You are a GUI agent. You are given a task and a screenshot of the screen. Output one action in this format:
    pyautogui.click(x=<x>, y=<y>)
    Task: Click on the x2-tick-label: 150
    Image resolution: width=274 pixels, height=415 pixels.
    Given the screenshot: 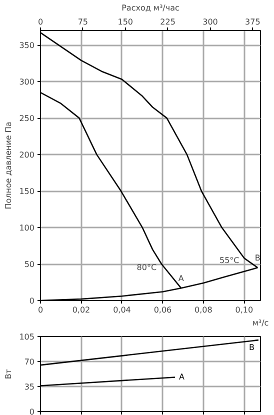 What is the action you would take?
    pyautogui.click(x=126, y=22)
    